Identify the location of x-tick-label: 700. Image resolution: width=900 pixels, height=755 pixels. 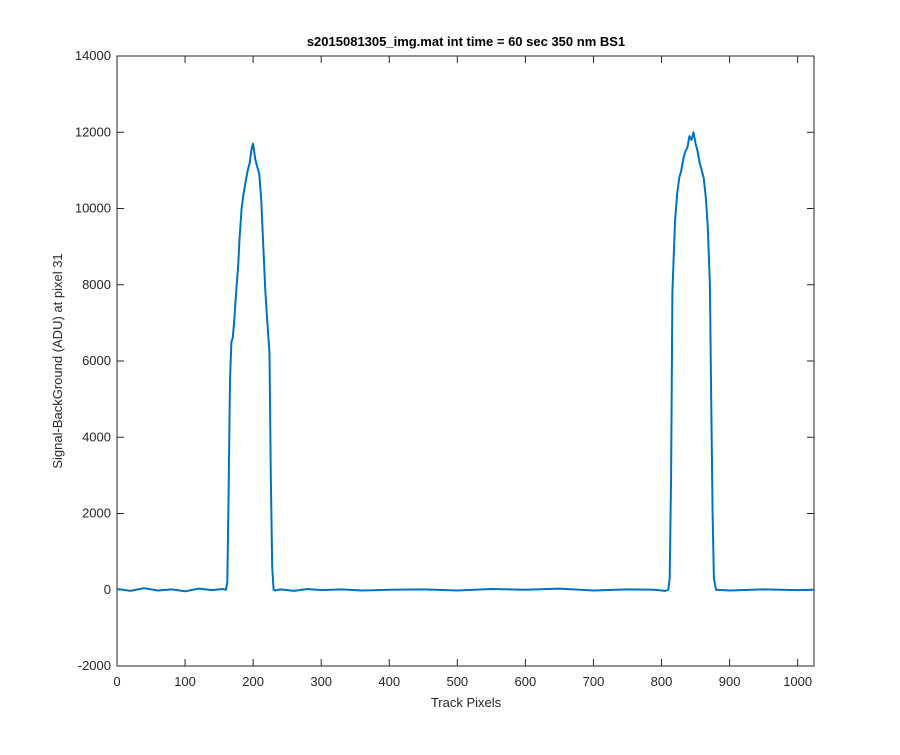
(594, 681).